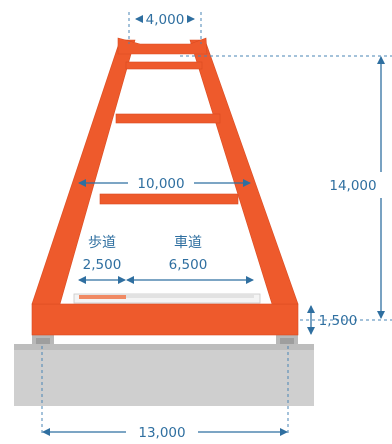  Describe the element at coordinates (102, 243) in the screenshot. I see `sidewalk-label: 歩道` at that location.